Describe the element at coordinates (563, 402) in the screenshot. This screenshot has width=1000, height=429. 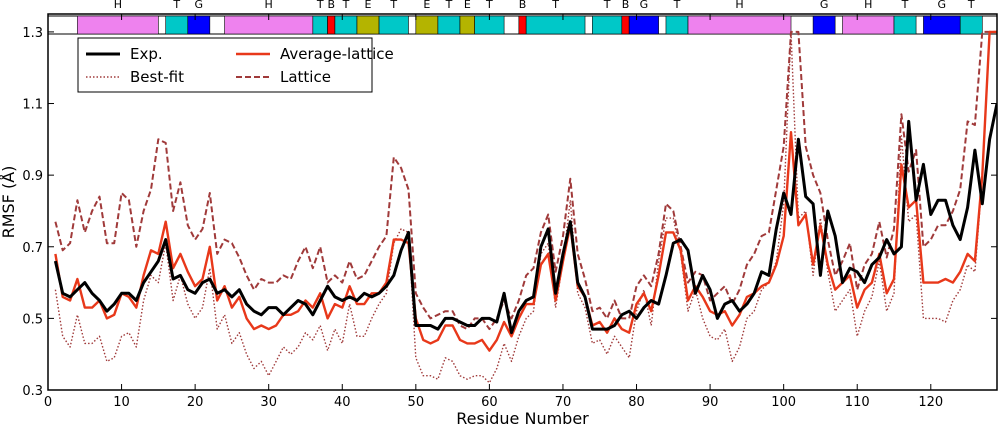
I see `x-tick-label: 70` at that location.